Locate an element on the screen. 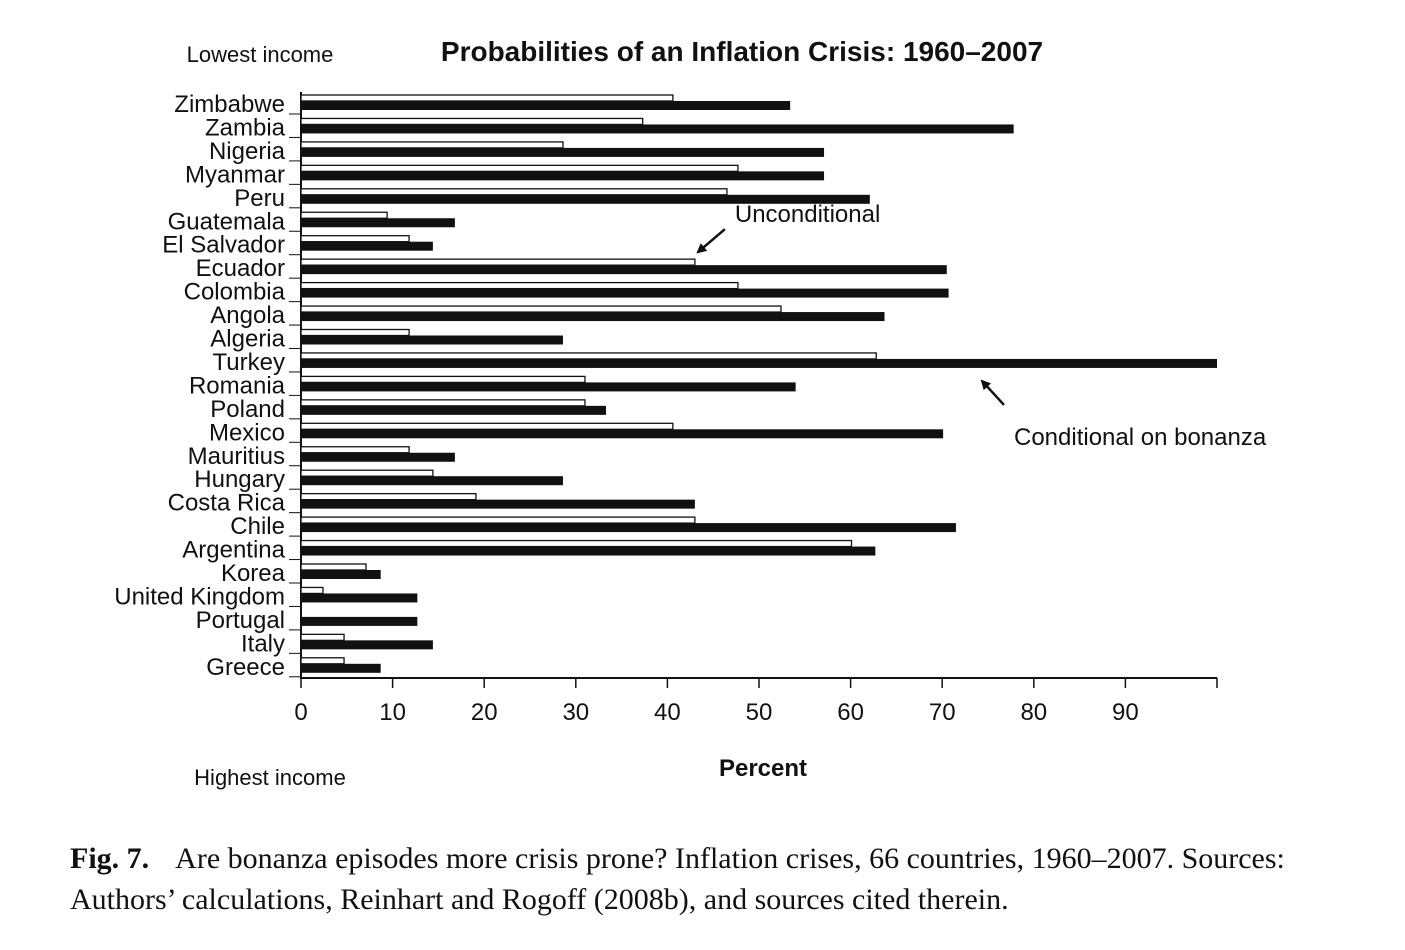  bar-conditional-portugal is located at coordinates (359, 621).